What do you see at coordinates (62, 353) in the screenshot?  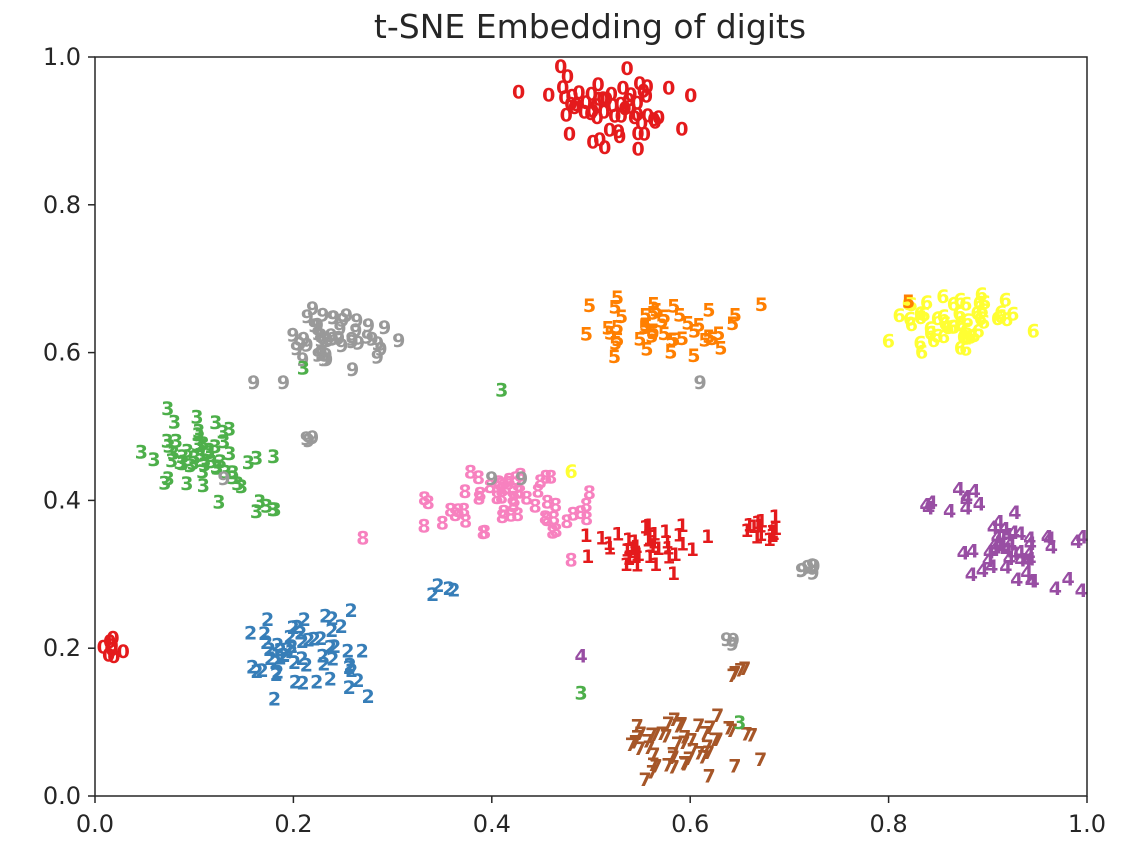 I see `y-tick-label: 0.6` at bounding box center [62, 353].